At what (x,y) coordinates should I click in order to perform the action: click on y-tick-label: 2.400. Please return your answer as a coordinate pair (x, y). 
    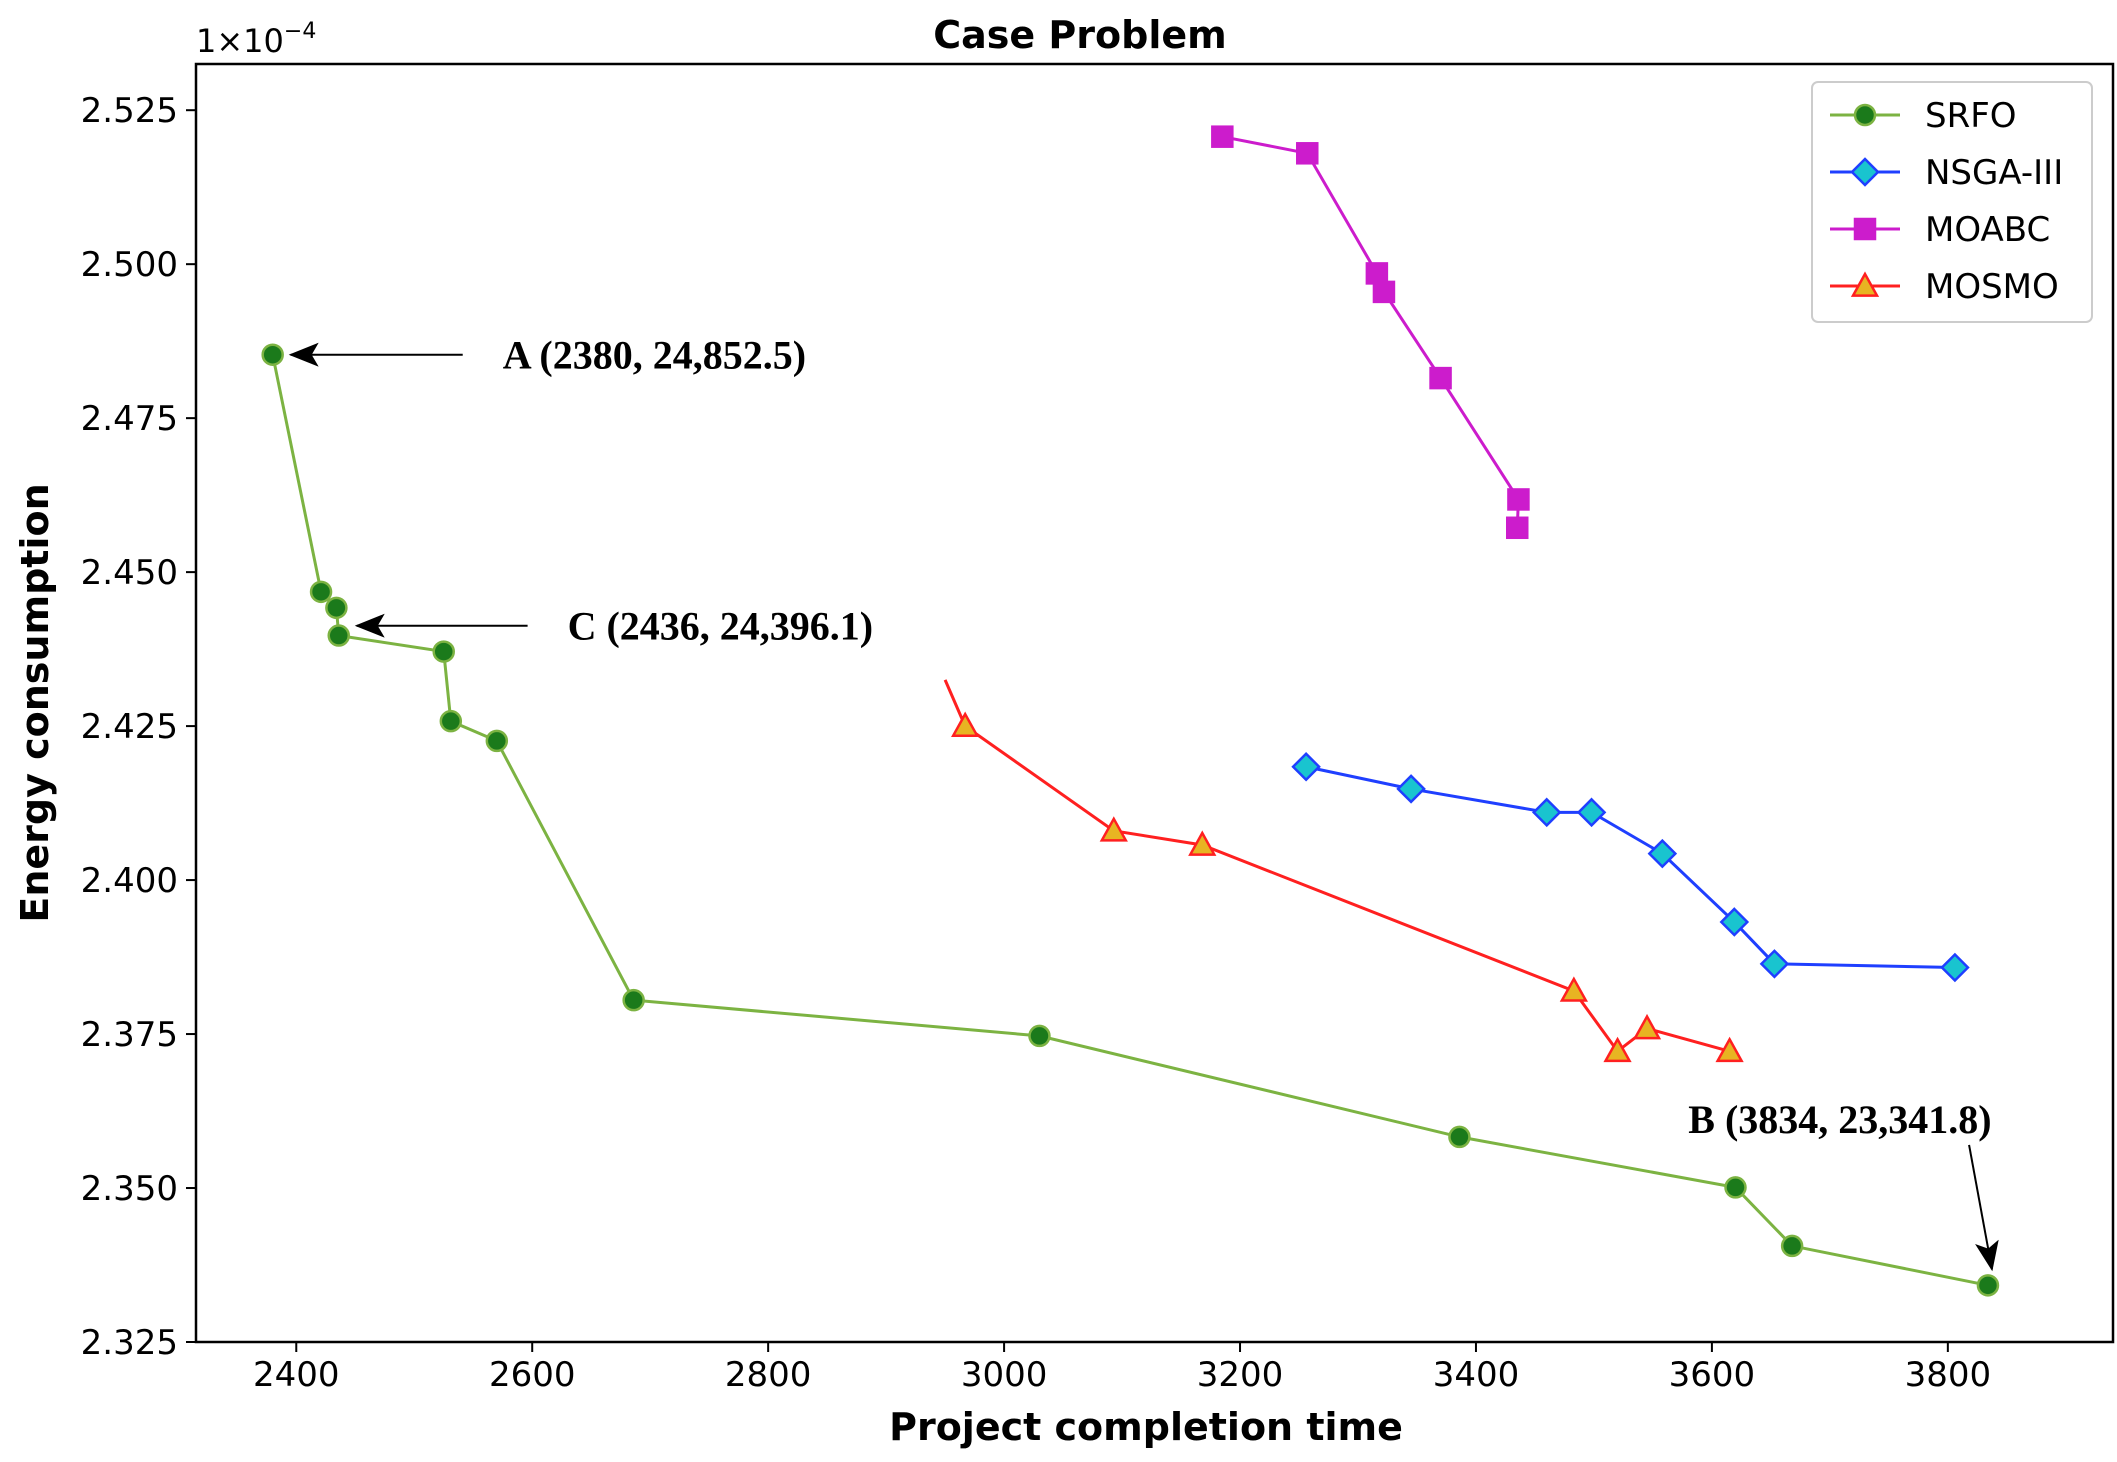
    Looking at the image, I should click on (129, 881).